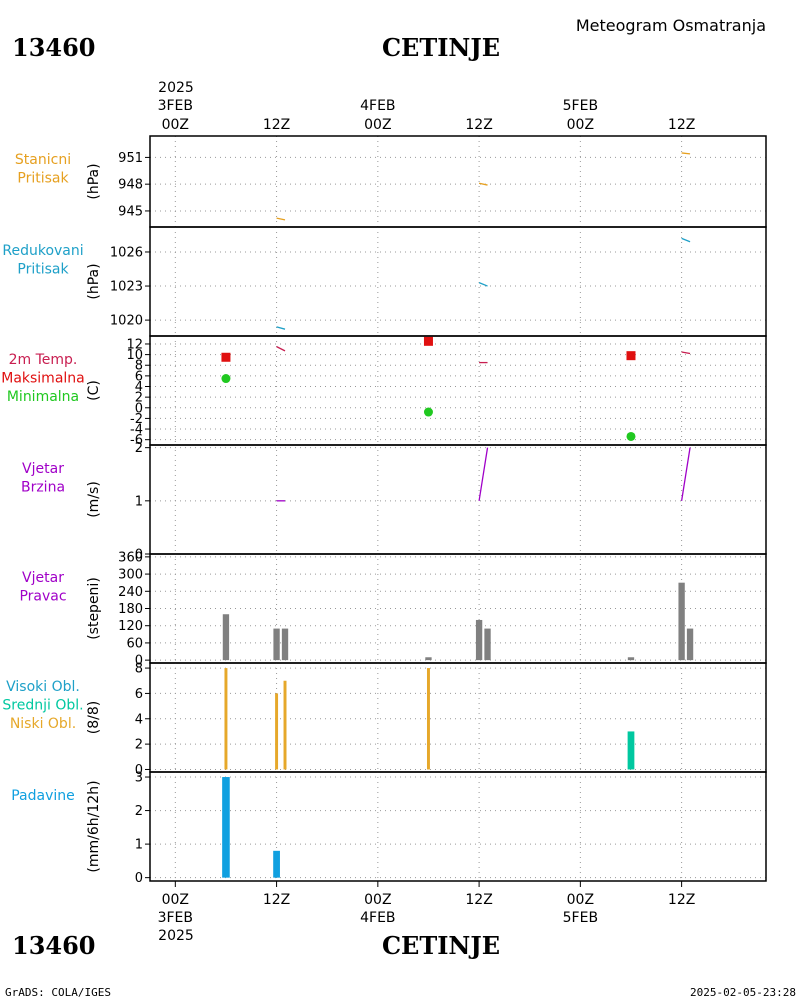 The width and height of the screenshot is (800, 1000). Describe the element at coordinates (139, 778) in the screenshot. I see `y-tick-label: 3` at that location.